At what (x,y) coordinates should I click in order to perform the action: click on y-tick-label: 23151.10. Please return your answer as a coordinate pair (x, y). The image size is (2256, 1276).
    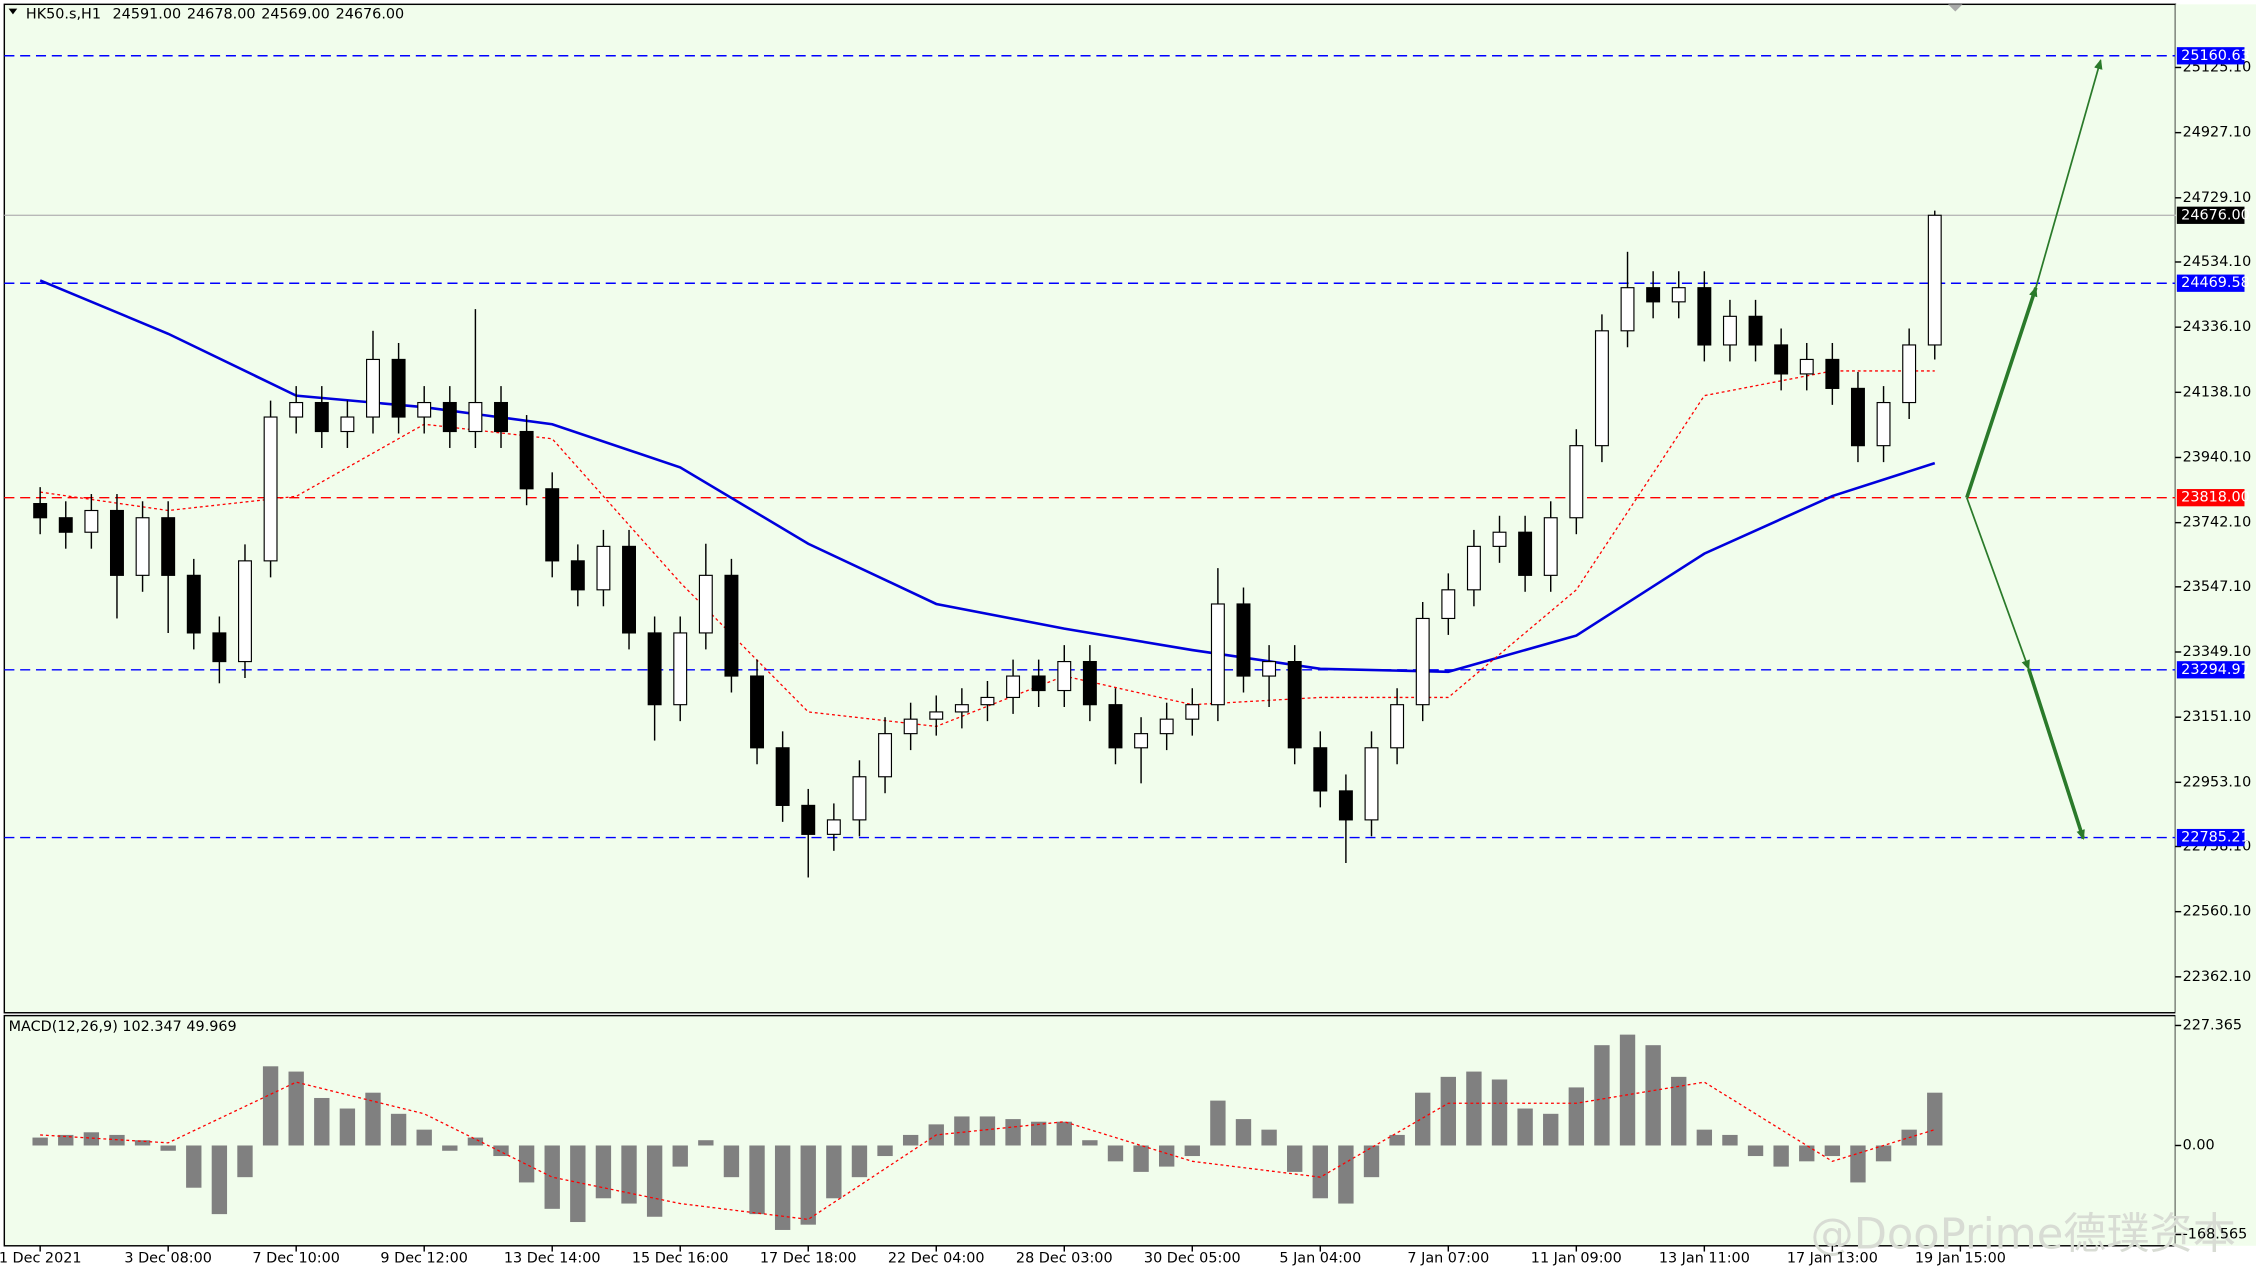
    Looking at the image, I should click on (2217, 717).